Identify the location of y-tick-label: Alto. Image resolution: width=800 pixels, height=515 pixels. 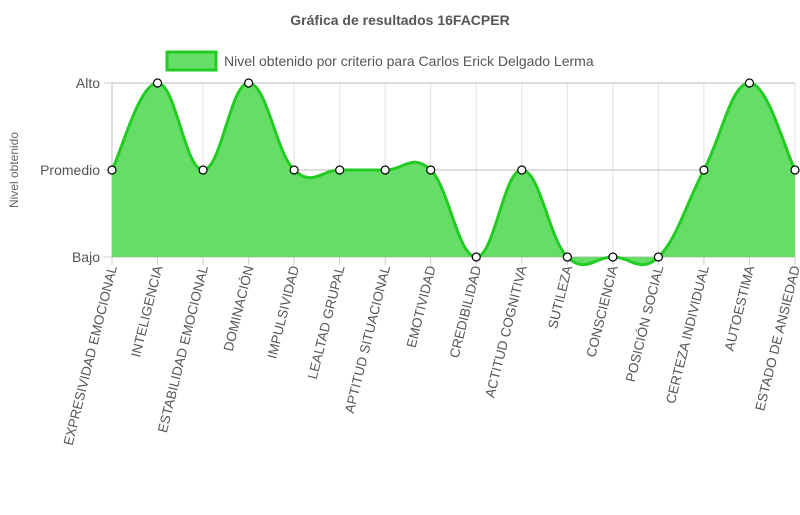
(88, 83).